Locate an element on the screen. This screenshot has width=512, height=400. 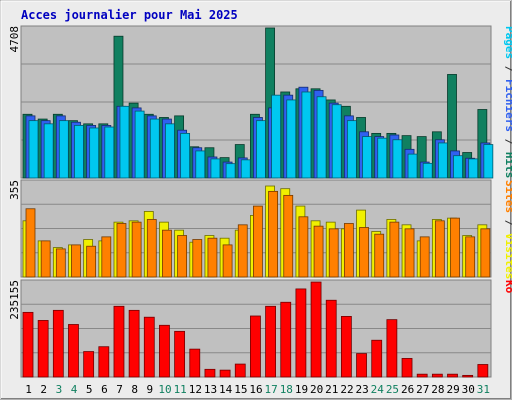
day-label-16: 16 is located at coordinates (255, 389).